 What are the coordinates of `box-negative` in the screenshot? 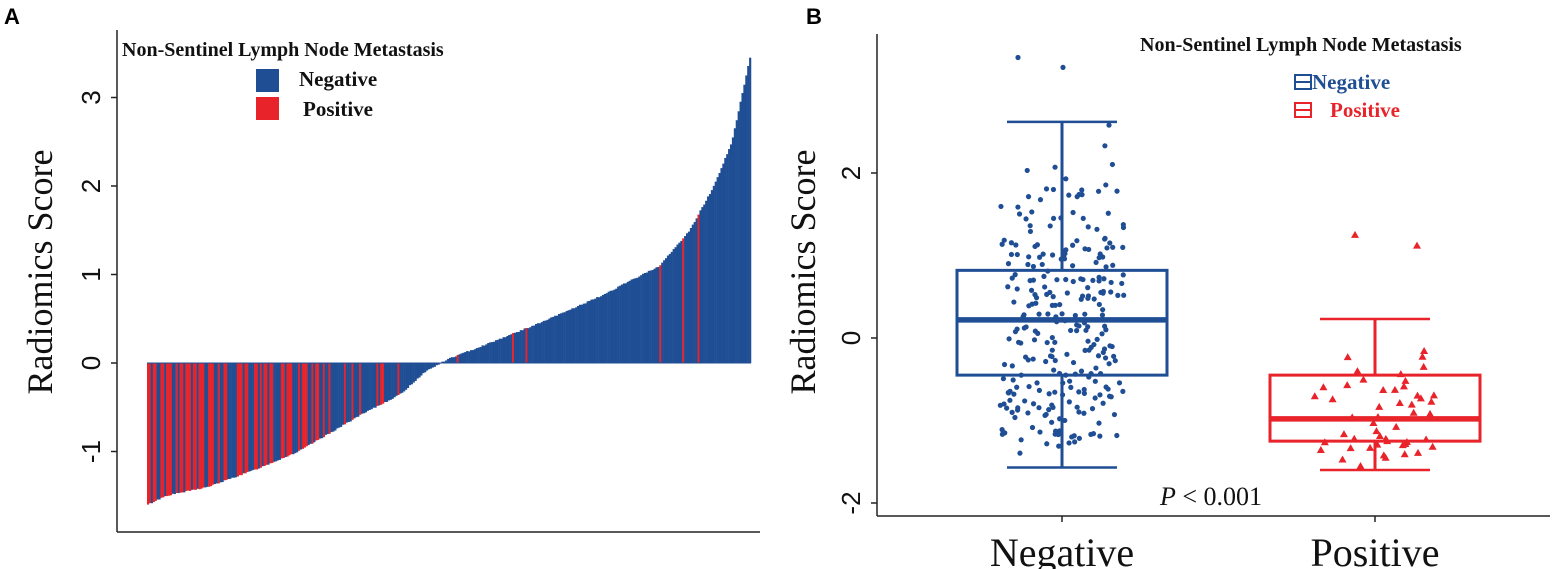 It's located at (1062, 322).